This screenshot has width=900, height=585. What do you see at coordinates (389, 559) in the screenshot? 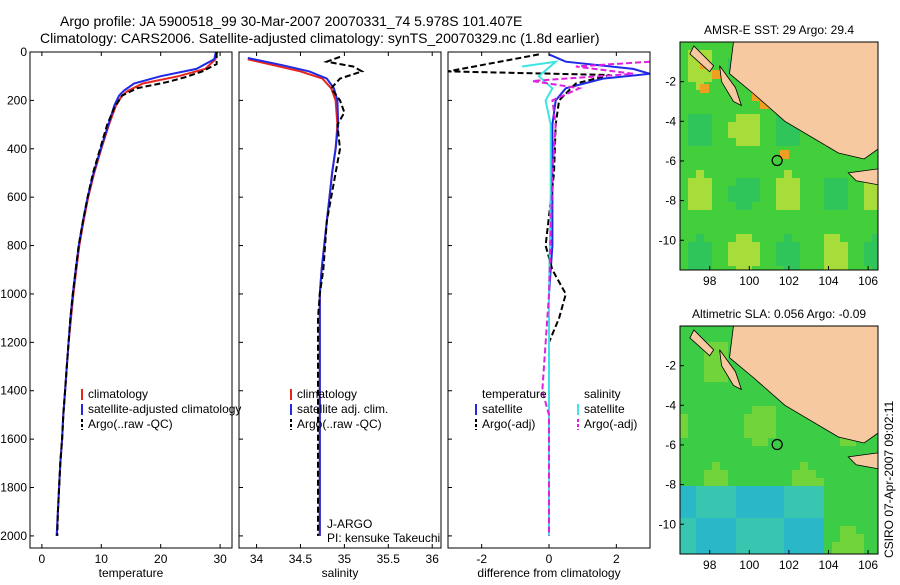
I see `x-tick-label: 35.5` at bounding box center [389, 559].